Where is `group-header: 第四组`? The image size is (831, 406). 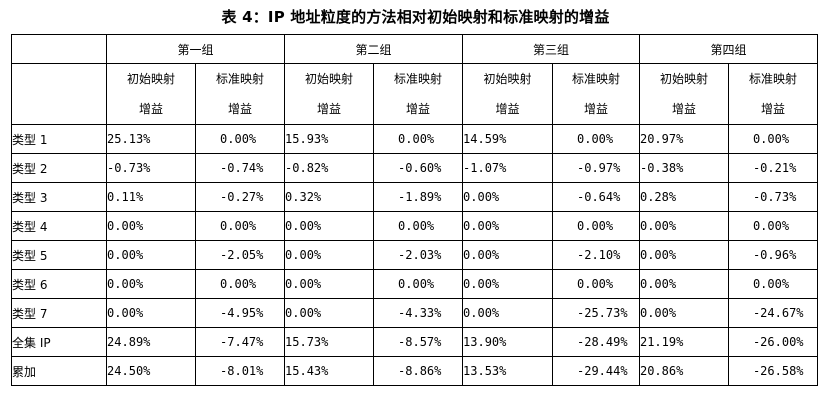
group-header: 第四组 is located at coordinates (728, 49).